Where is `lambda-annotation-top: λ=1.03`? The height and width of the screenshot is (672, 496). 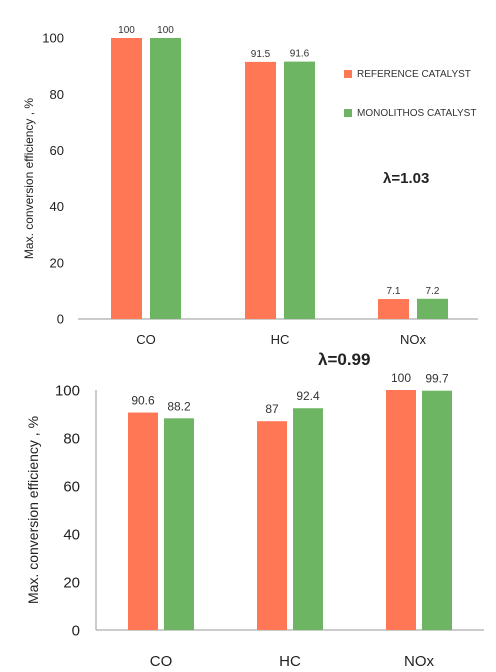
lambda-annotation-top: λ=1.03 is located at coordinates (406, 178).